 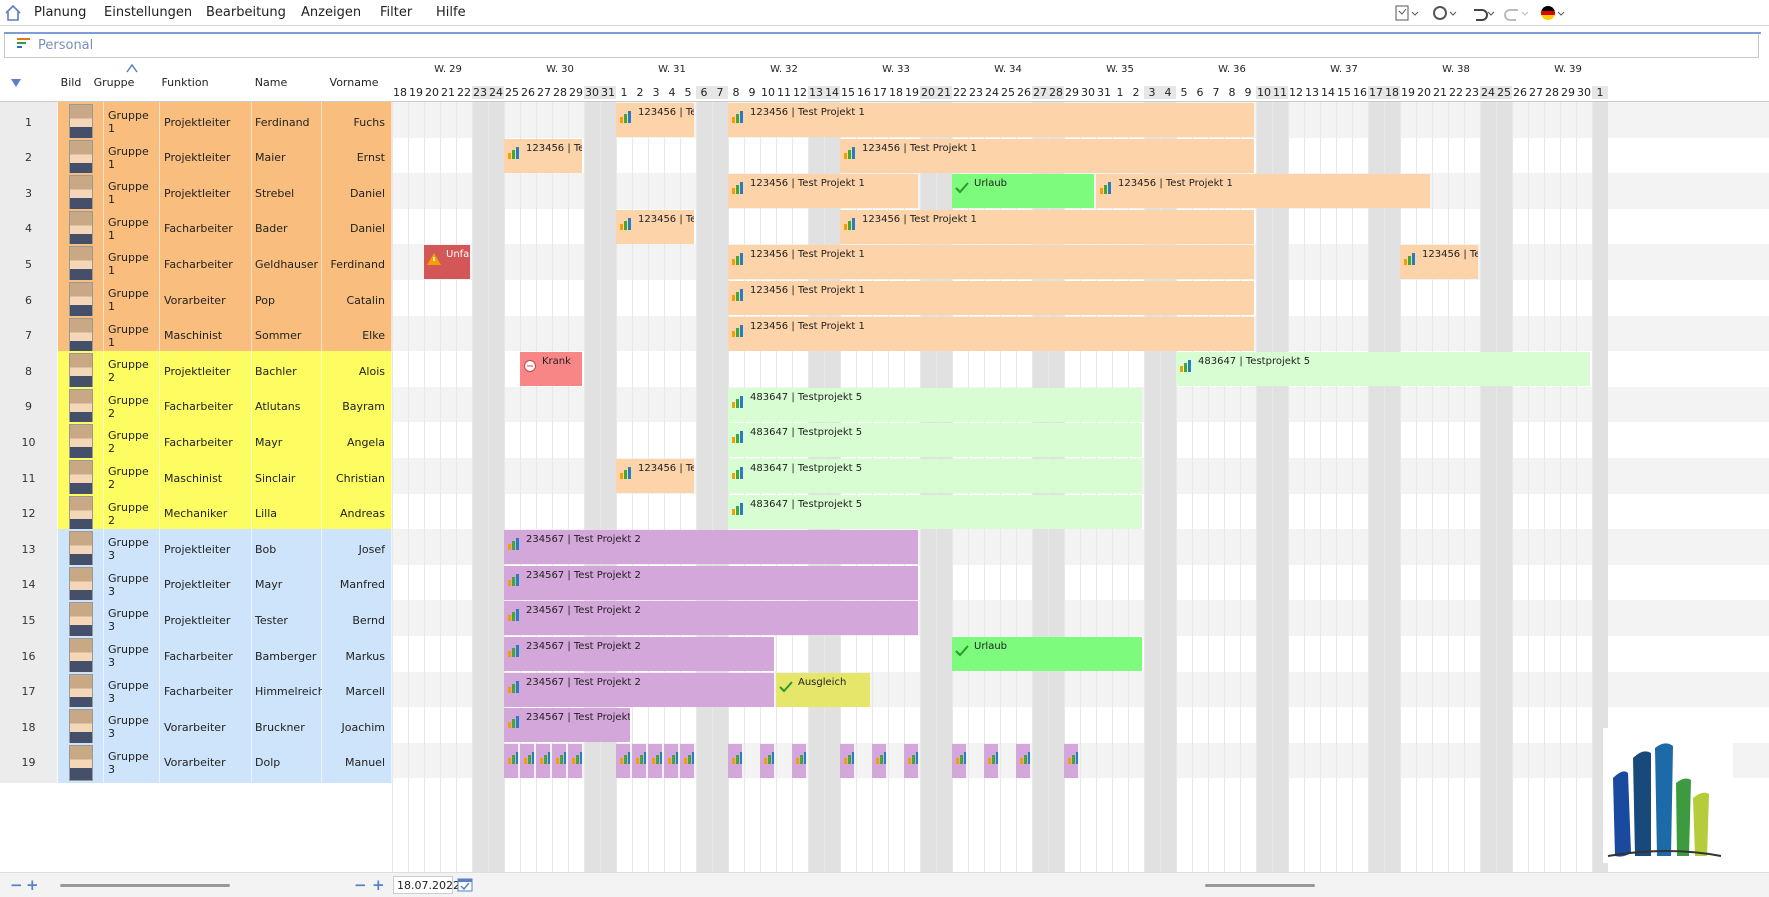 I want to click on date-field: 18.07.2022, so click(x=426, y=885).